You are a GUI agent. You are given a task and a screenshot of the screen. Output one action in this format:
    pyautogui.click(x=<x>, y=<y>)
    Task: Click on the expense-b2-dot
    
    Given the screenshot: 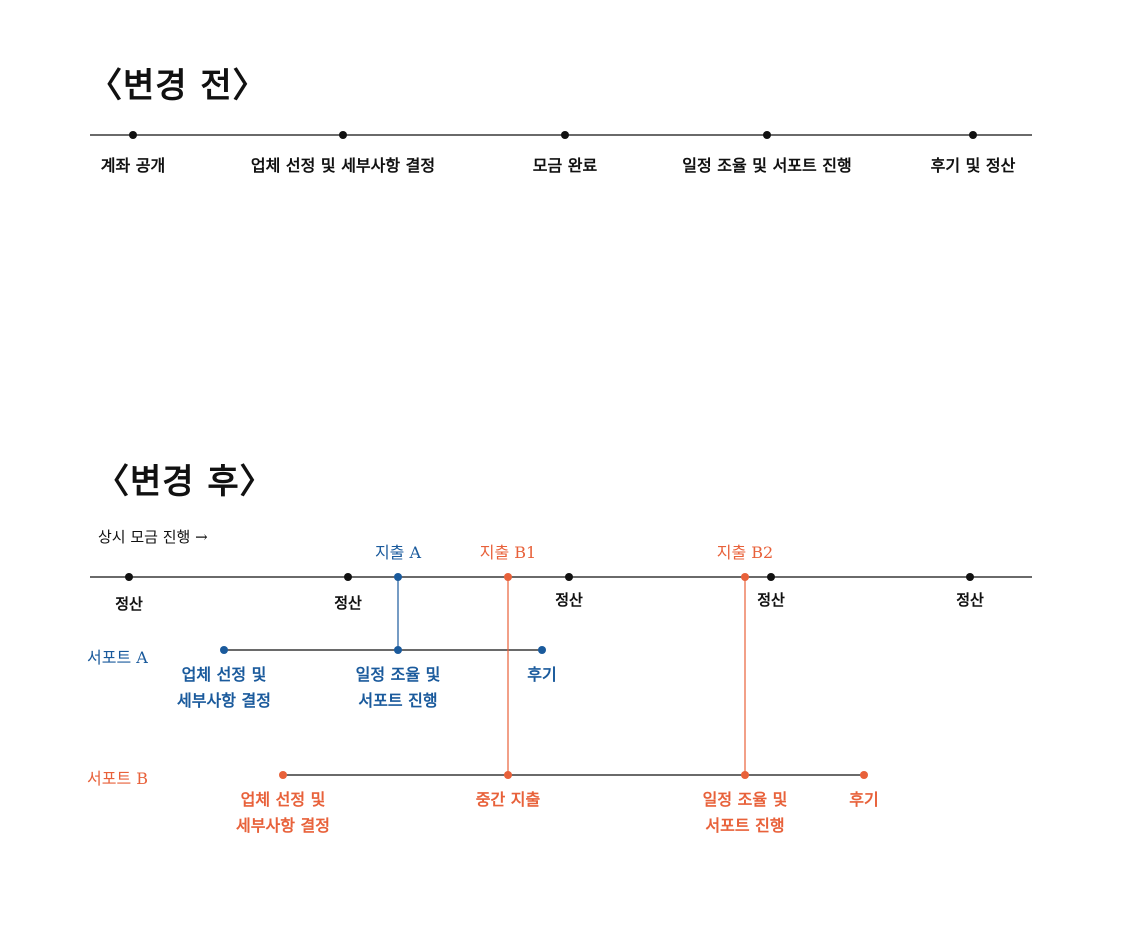 What is the action you would take?
    pyautogui.click(x=745, y=577)
    